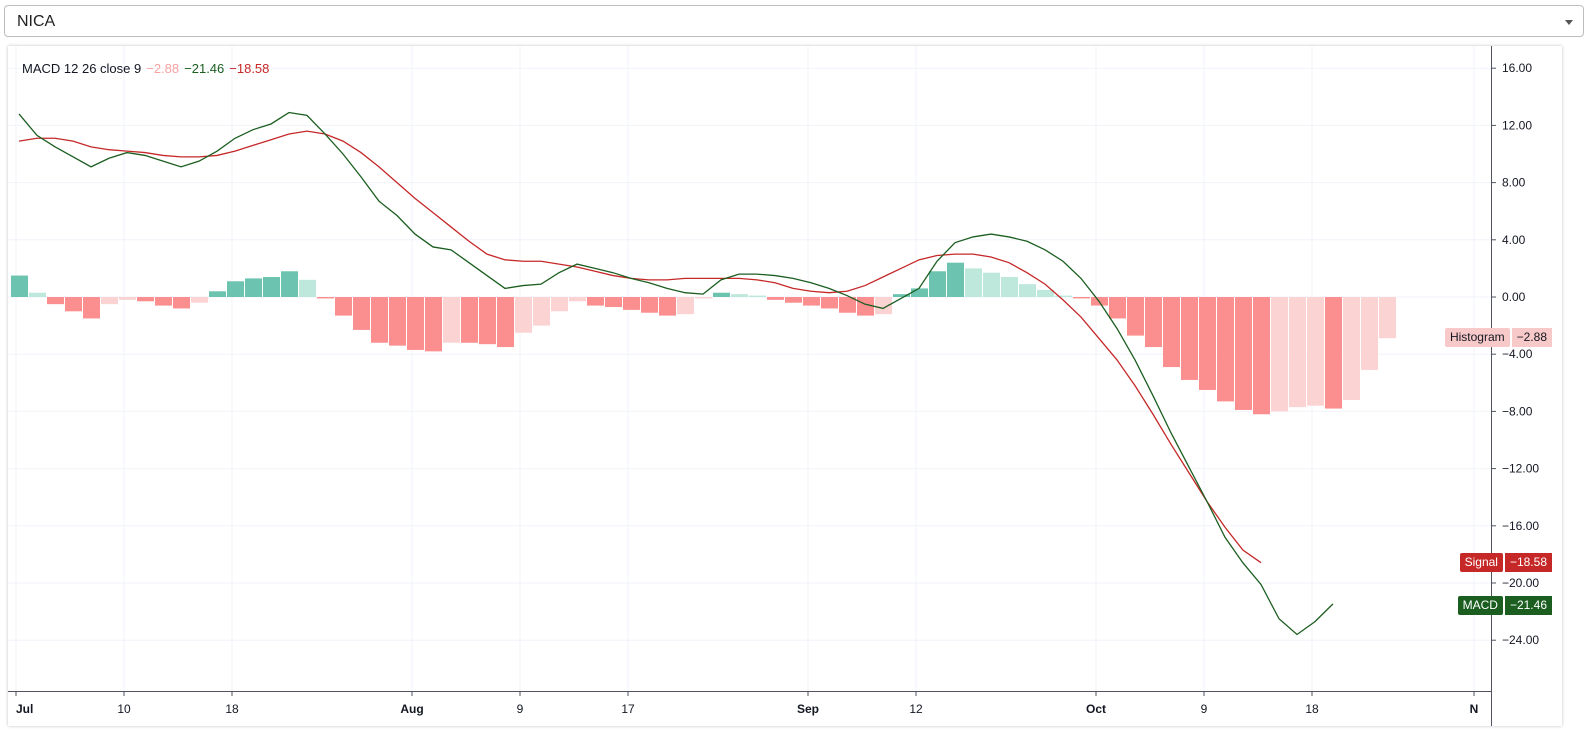 This screenshot has height=741, width=1590. Describe the element at coordinates (1520, 469) in the screenshot. I see `price-axis-label: −12.00` at that location.